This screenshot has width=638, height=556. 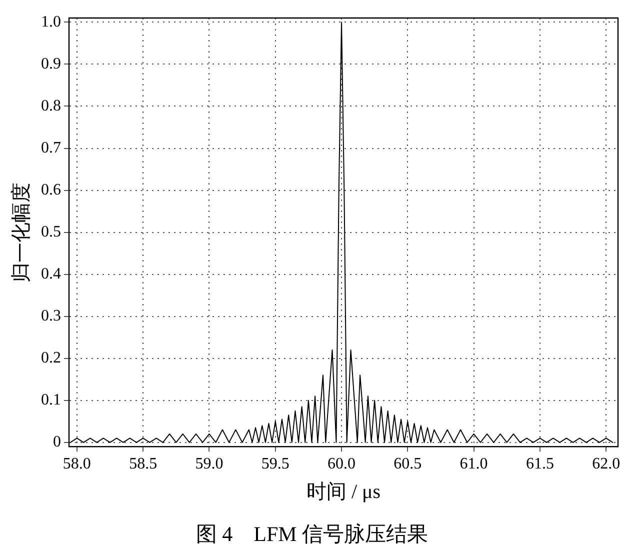 I want to click on text: 图 4 LFM 信号脉压结果, so click(x=312, y=534).